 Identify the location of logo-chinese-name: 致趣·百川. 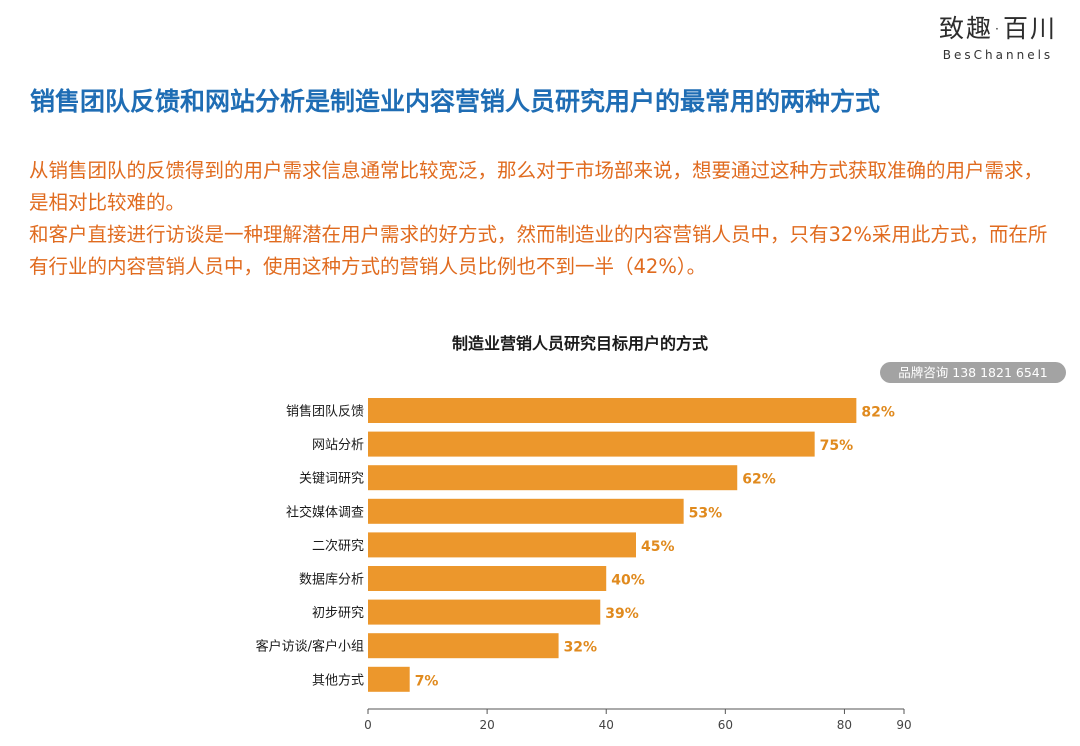
(998, 28).